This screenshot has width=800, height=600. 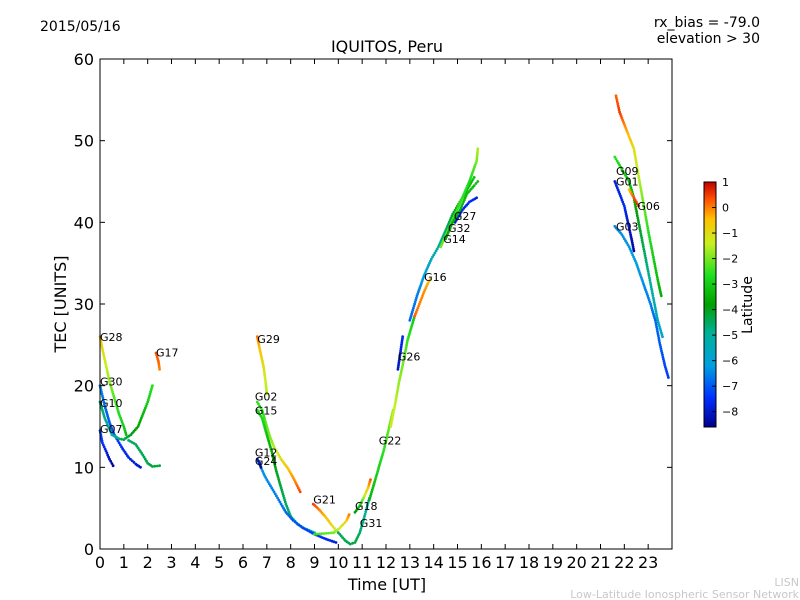 What do you see at coordinates (710, 304) in the screenshot?
I see `colorbar` at bounding box center [710, 304].